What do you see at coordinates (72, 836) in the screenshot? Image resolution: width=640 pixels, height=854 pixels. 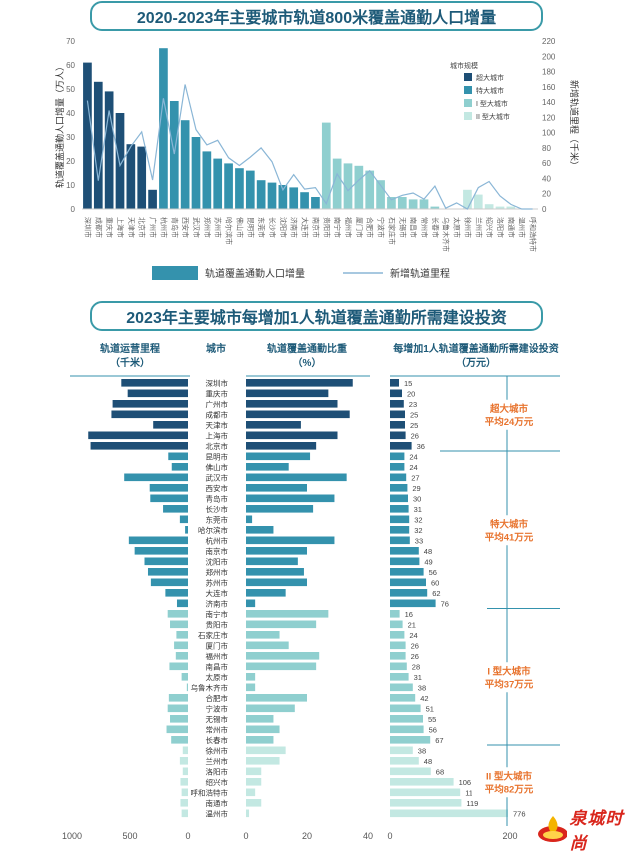 I see `rail-axis-tick: 1000` at bounding box center [72, 836].